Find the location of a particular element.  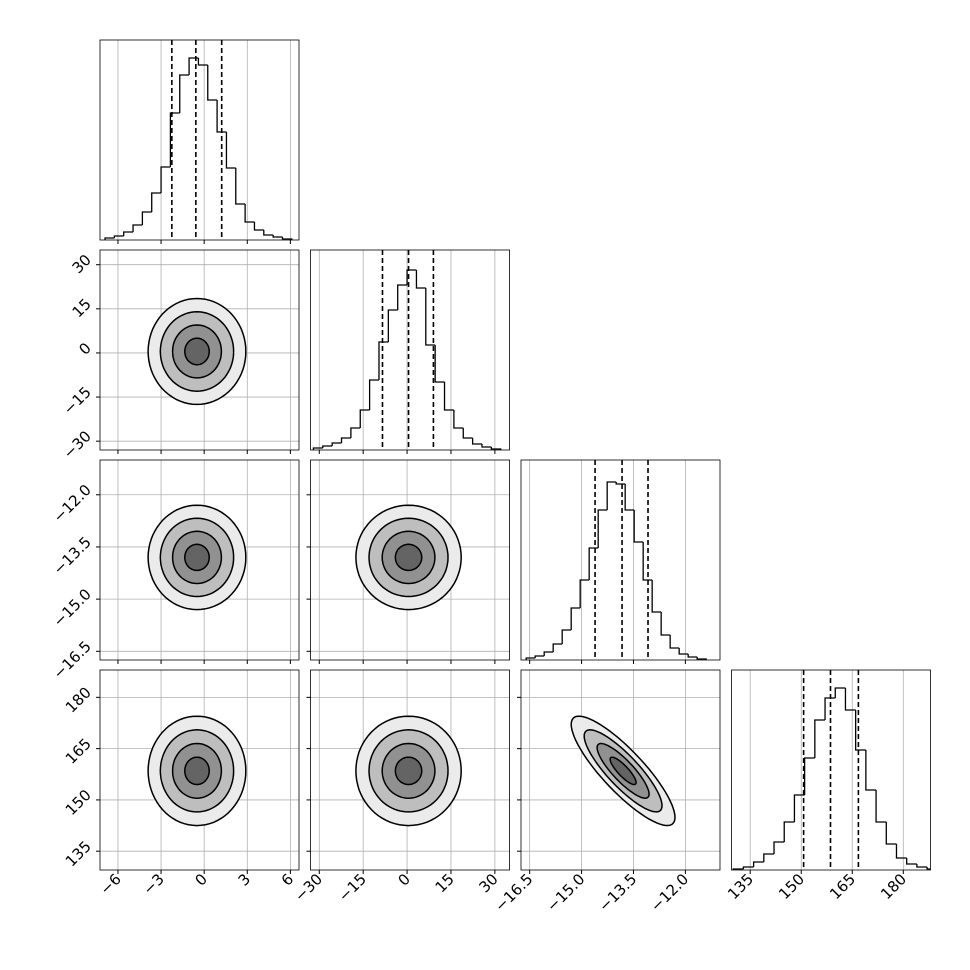

x-tick-label: −12.0 is located at coordinates (669, 892).